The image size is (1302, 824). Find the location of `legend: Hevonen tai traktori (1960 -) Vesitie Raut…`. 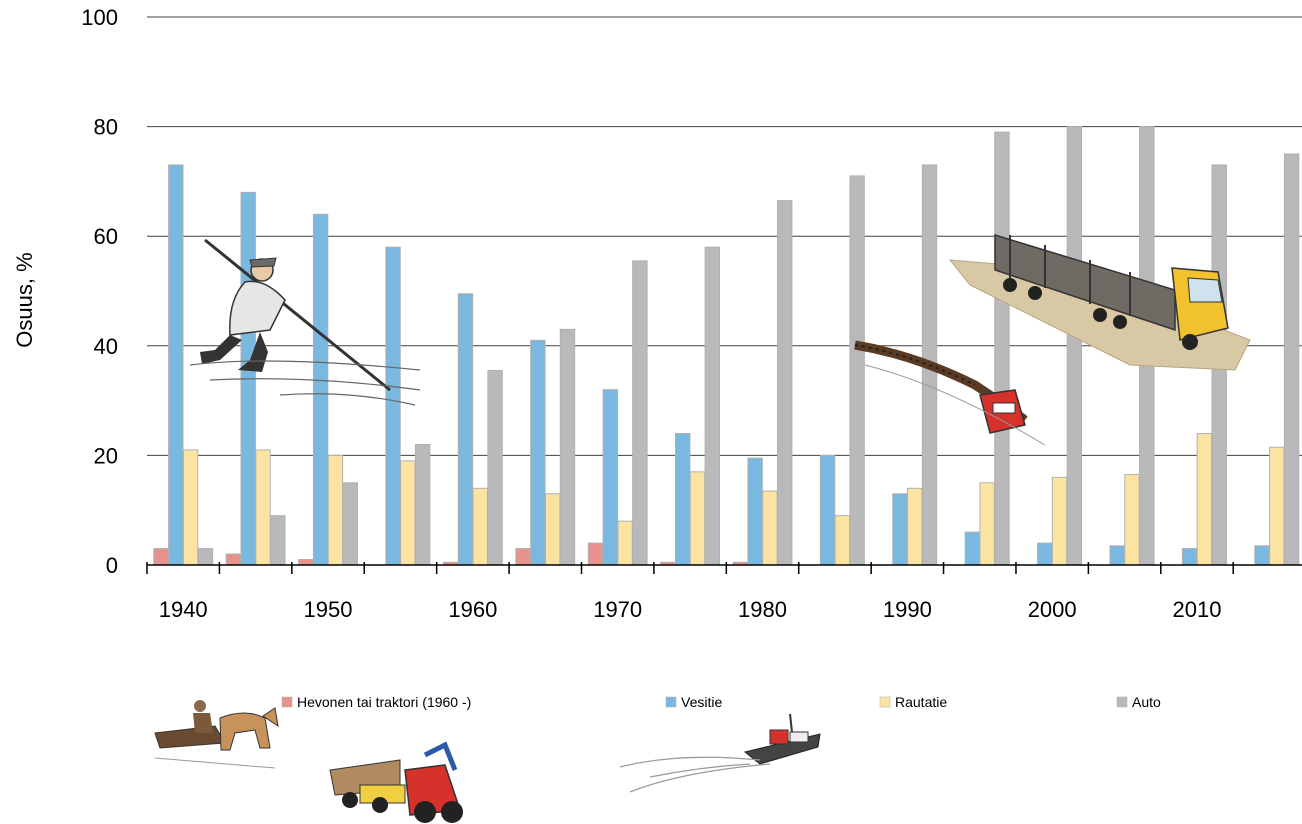

legend: Hevonen tai traktori (1960 -) Vesitie Raut… is located at coordinates (721, 702).